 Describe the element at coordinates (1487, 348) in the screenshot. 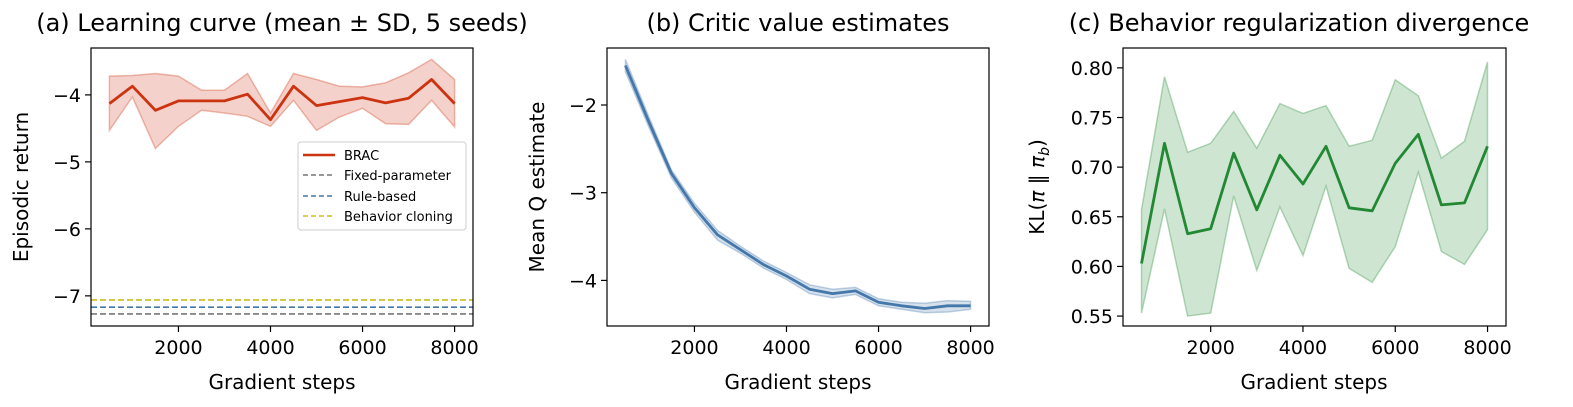

I see `panel-c-x-tick-label: 8000` at that location.